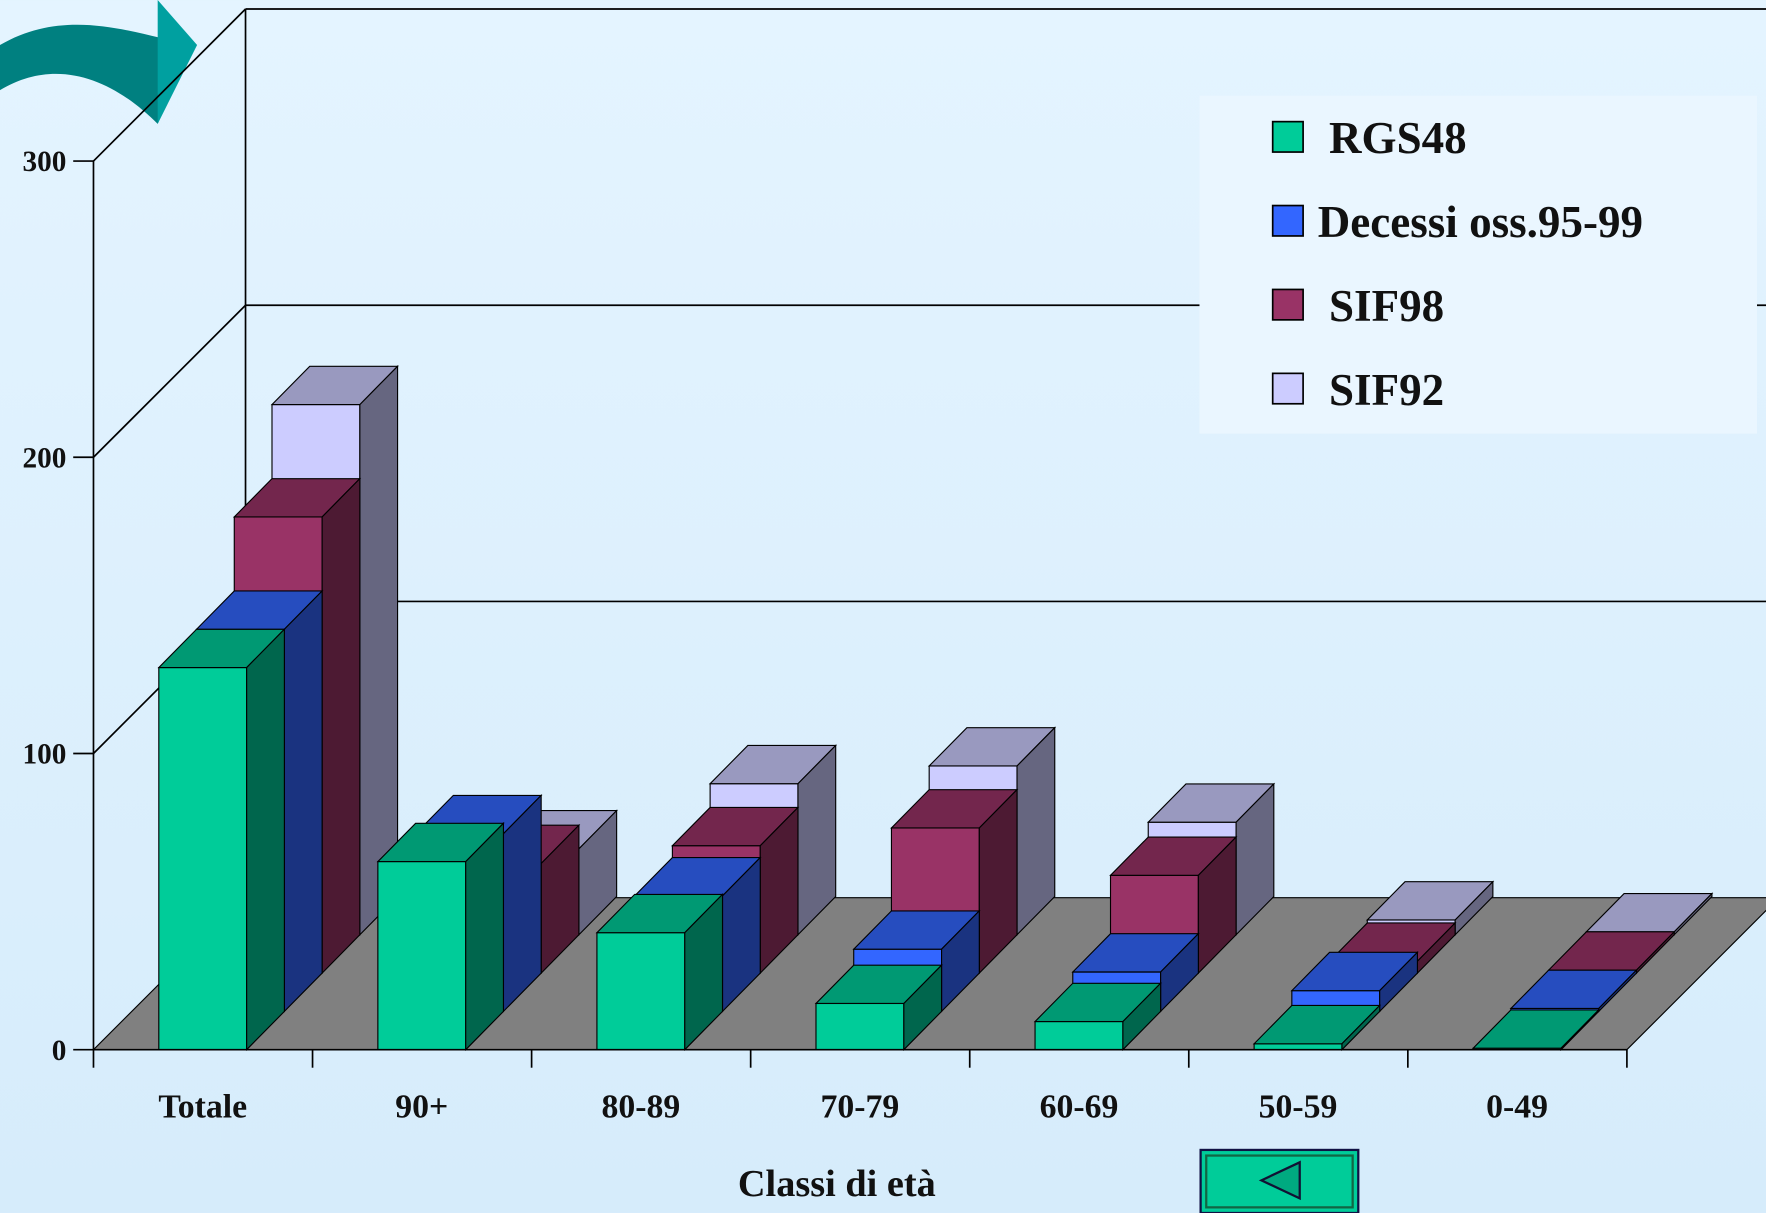  Describe the element at coordinates (45, 162) in the screenshot. I see `y-tick-label: 300` at that location.